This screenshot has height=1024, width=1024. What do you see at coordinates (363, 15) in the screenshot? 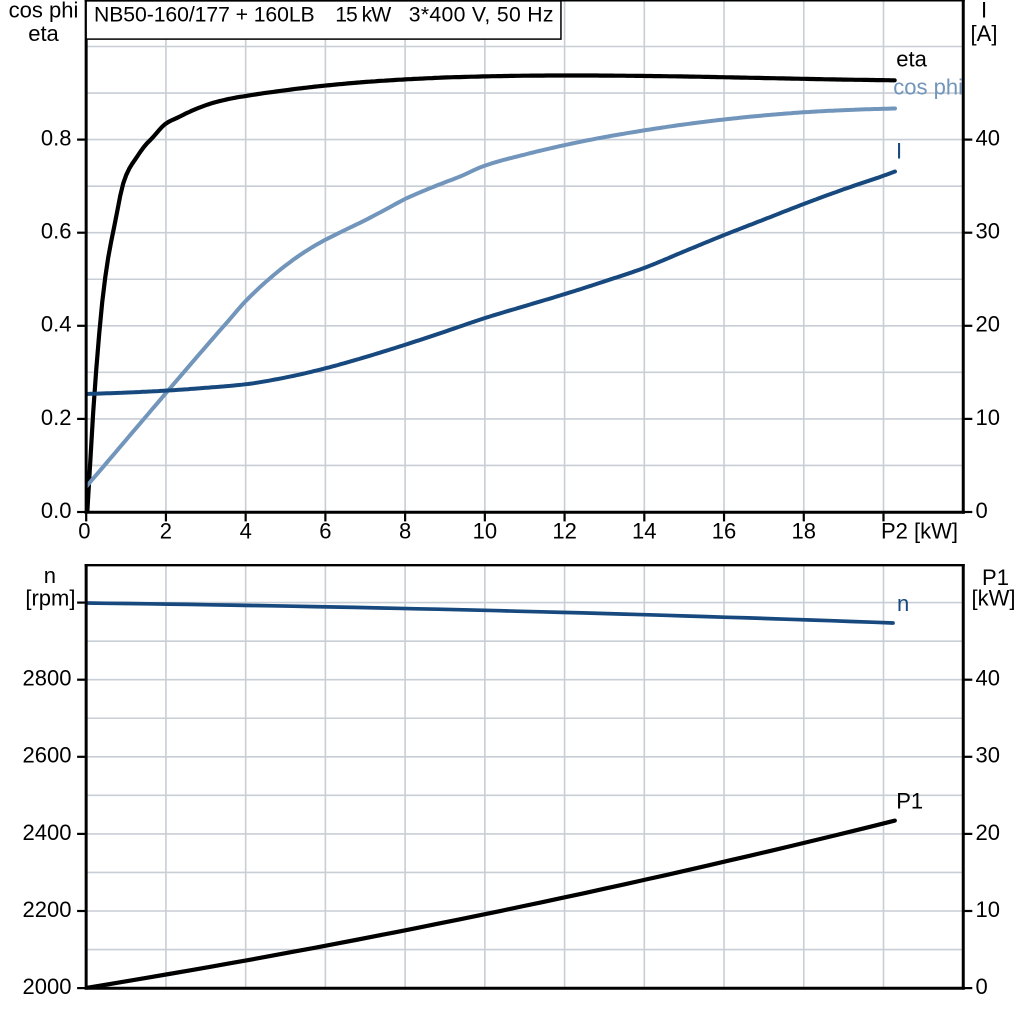
I see `svg-text: 15 kW` at bounding box center [363, 15].